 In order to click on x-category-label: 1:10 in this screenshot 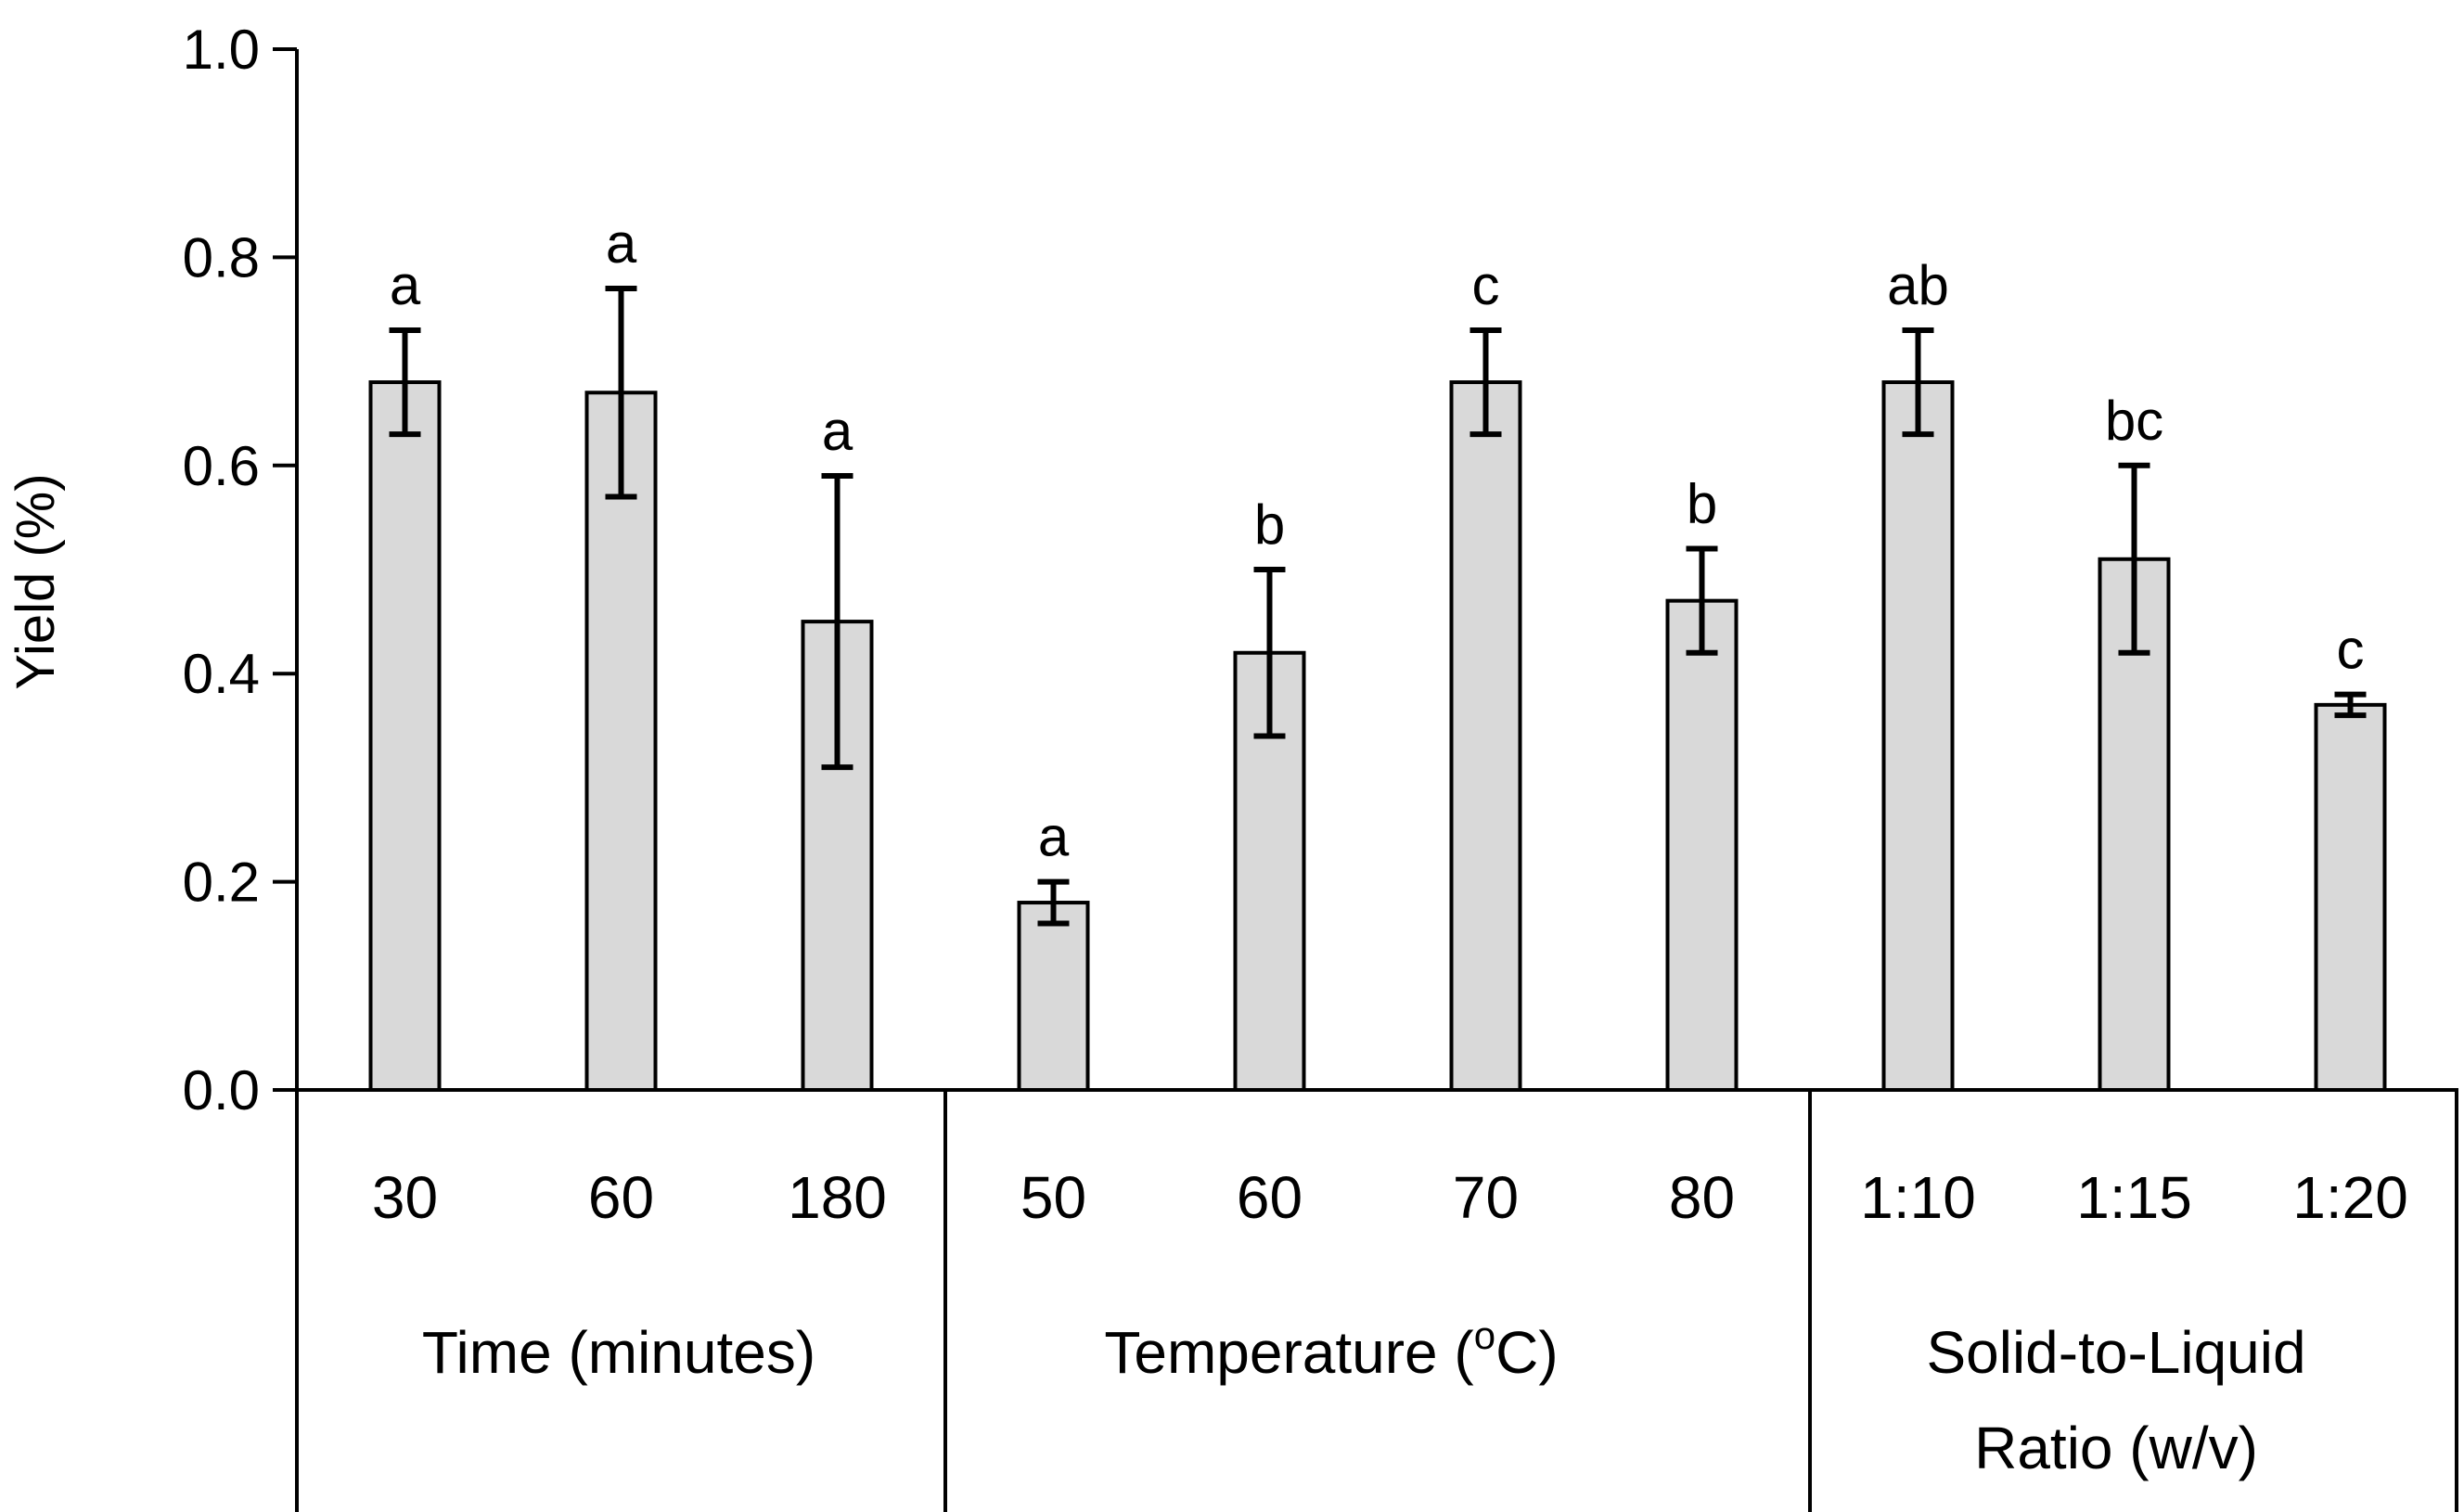, I will do `click(1918, 1198)`.